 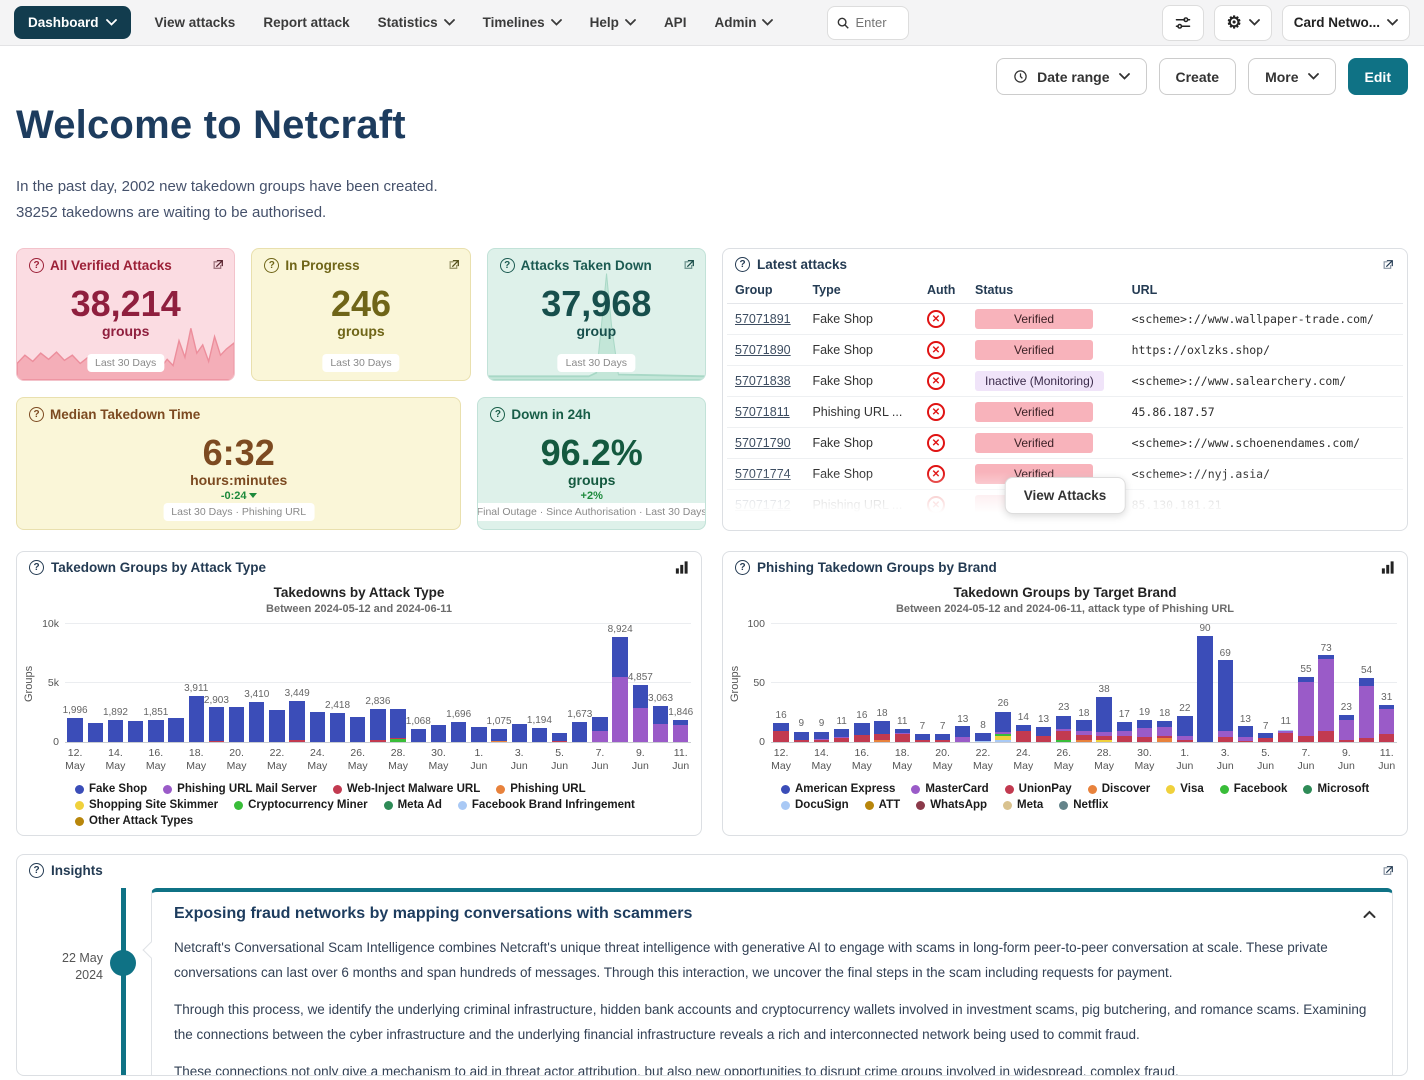 I want to click on chevron-up-icon, so click(x=1369, y=915).